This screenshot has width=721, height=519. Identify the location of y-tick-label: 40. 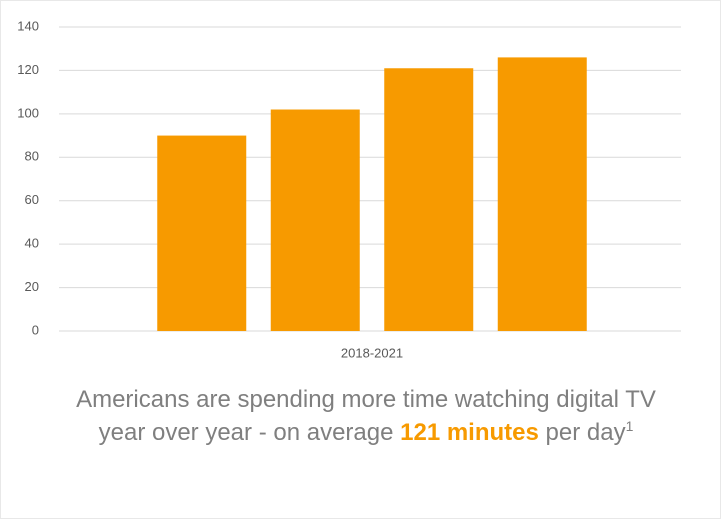
(32, 243).